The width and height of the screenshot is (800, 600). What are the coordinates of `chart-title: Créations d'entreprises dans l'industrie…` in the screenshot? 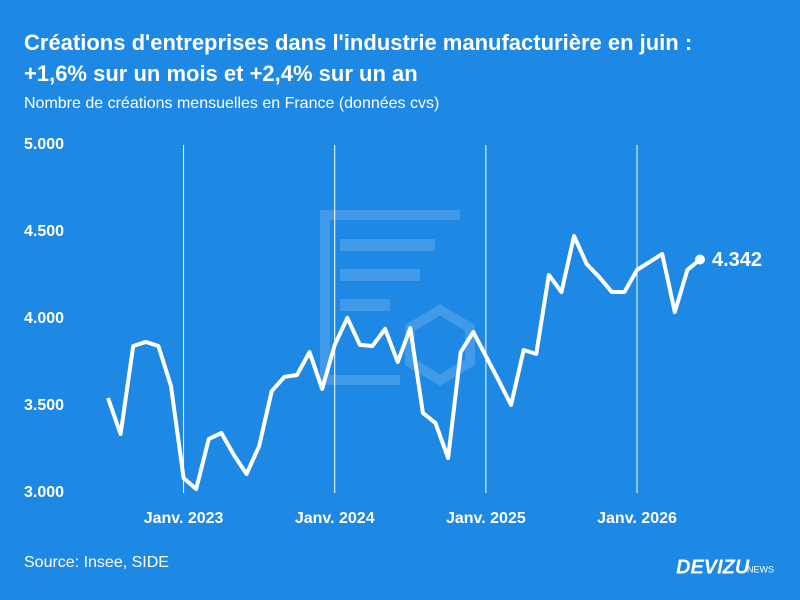 It's located at (358, 42).